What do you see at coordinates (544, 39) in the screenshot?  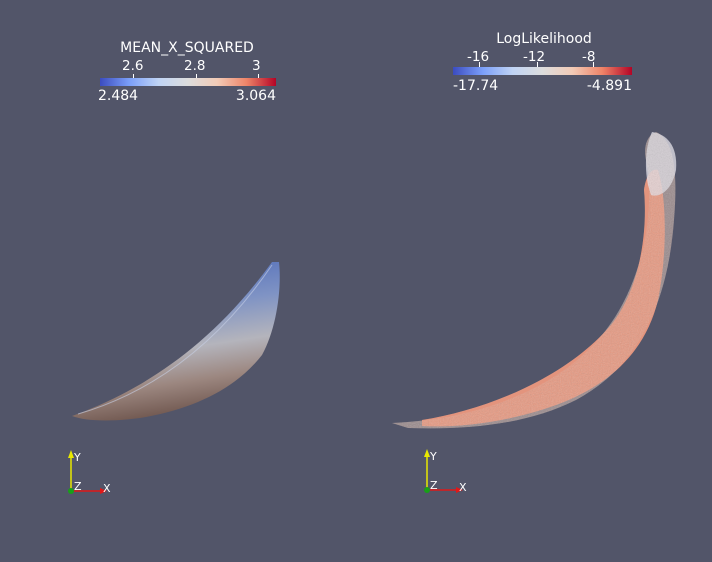 I see `colorbar-title: LogLikelihood` at bounding box center [544, 39].